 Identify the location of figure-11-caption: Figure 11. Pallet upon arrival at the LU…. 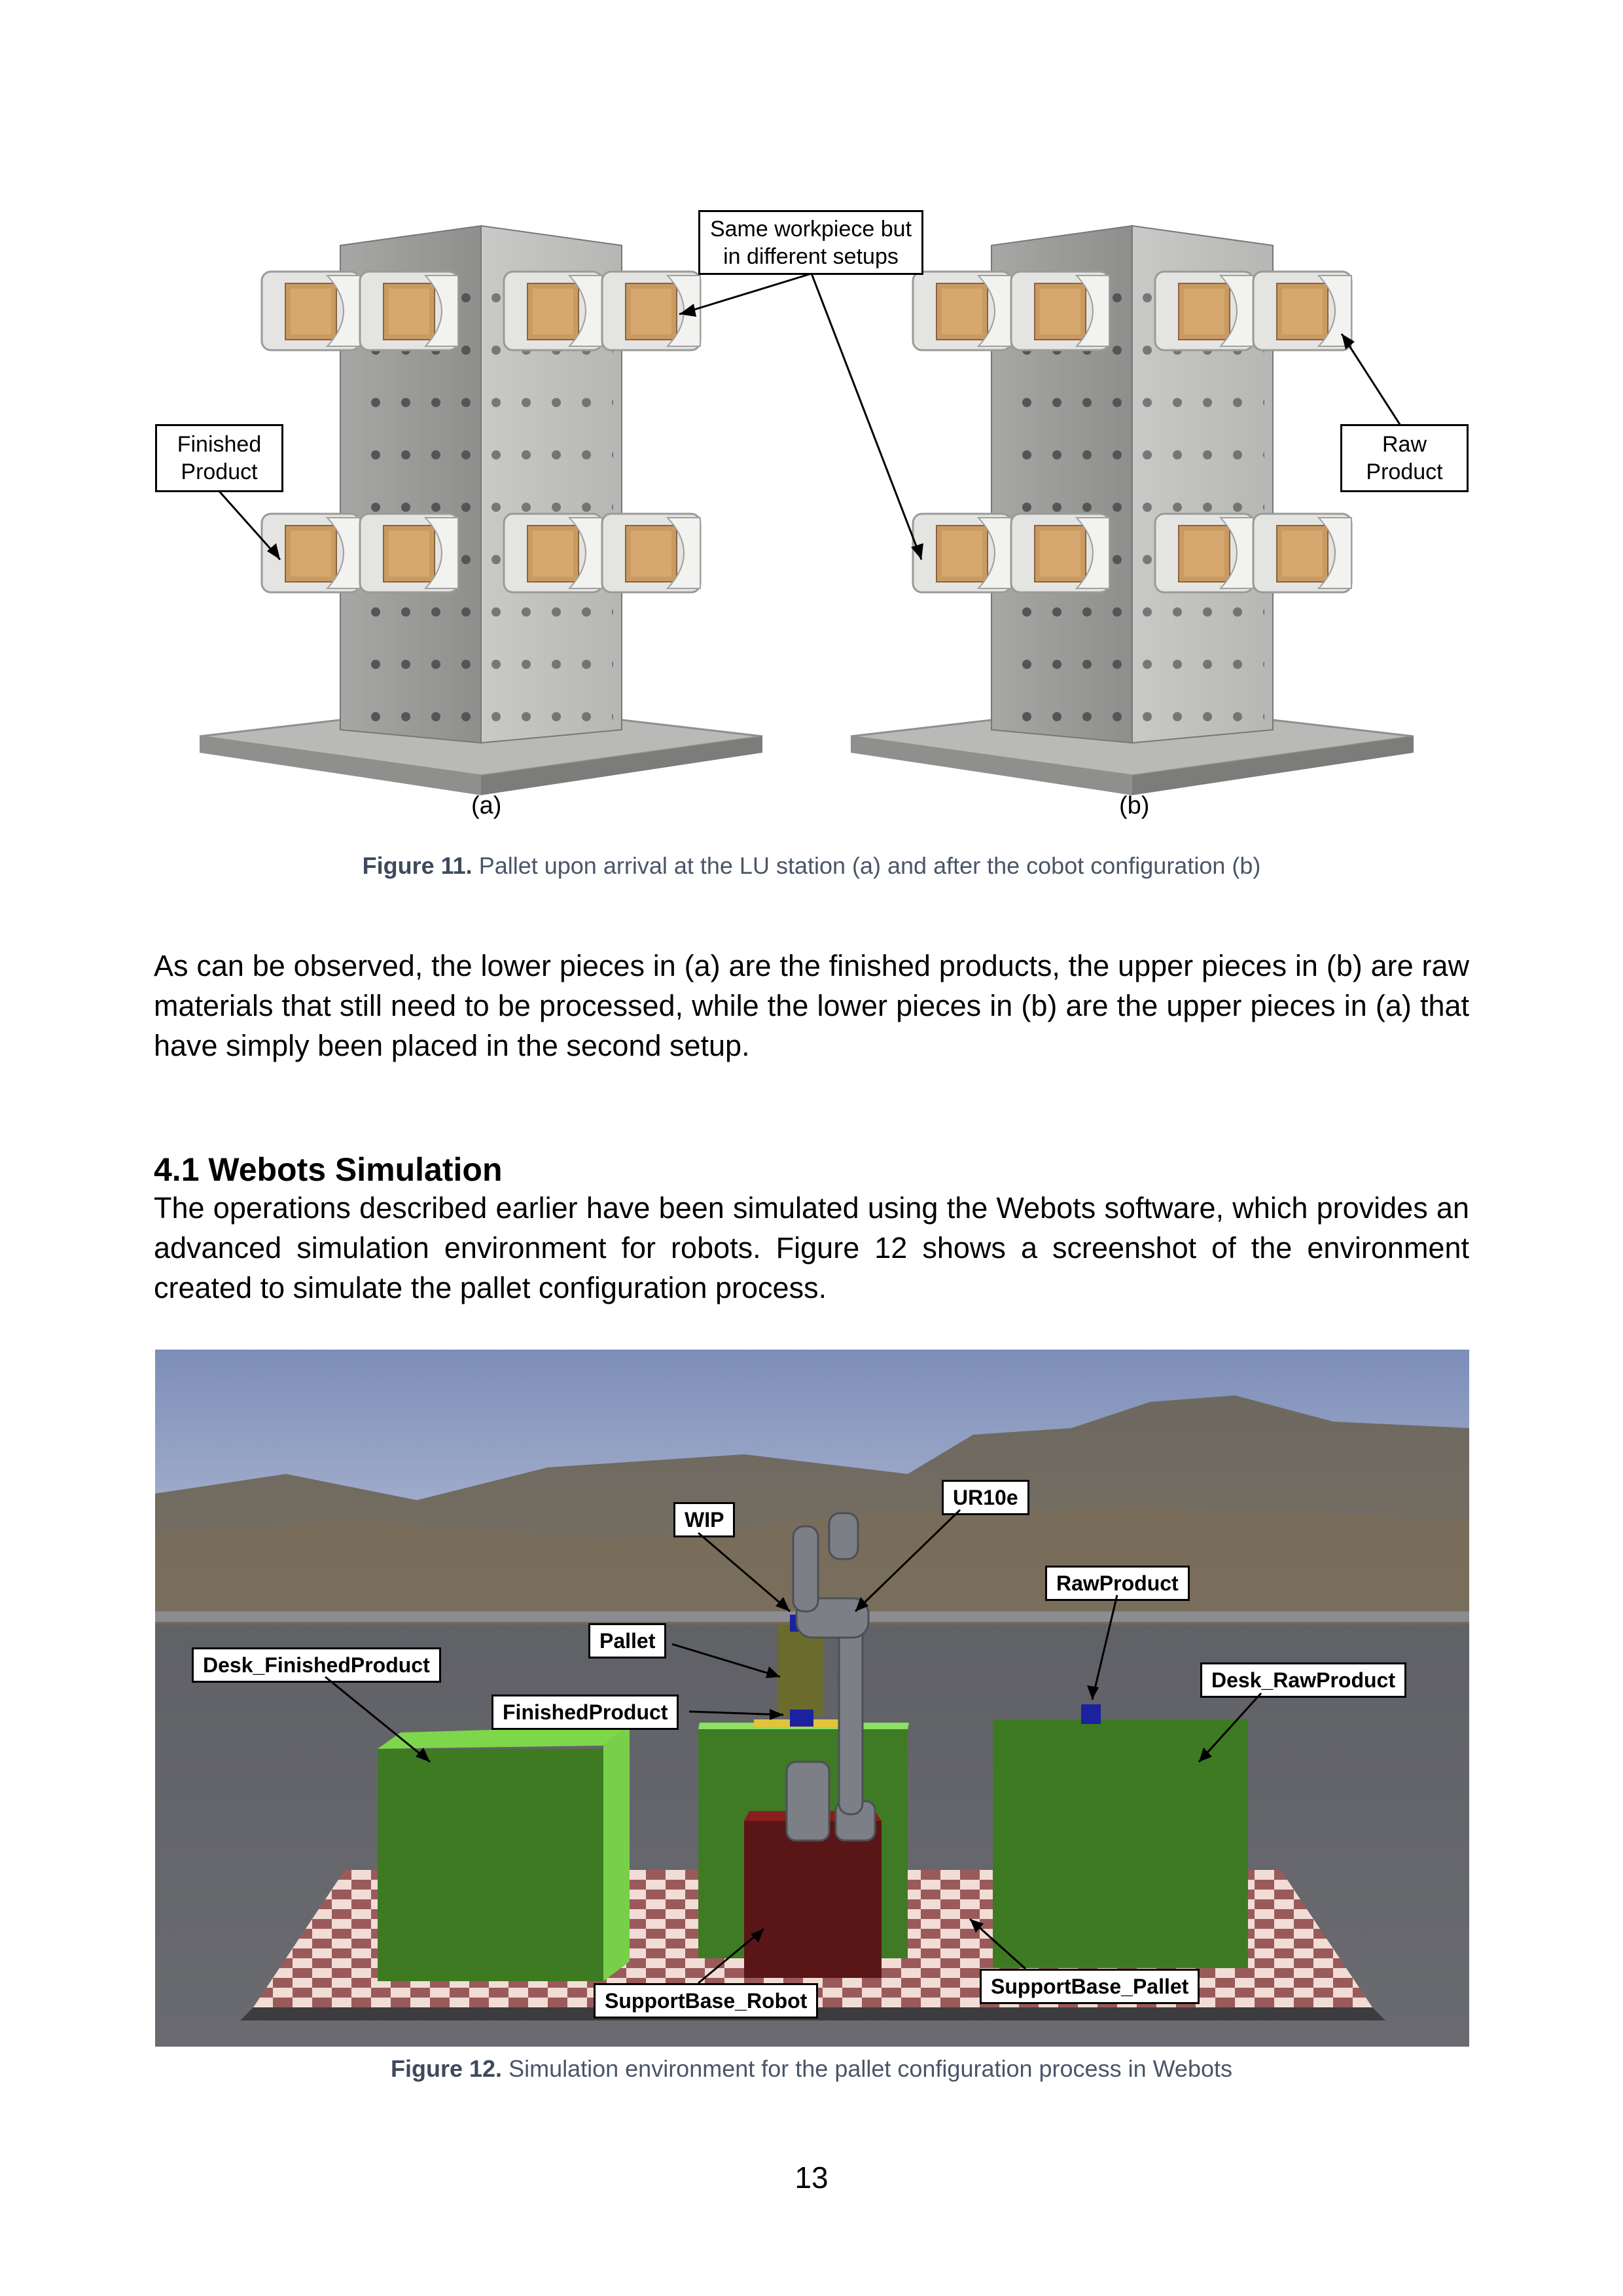
(811, 866).